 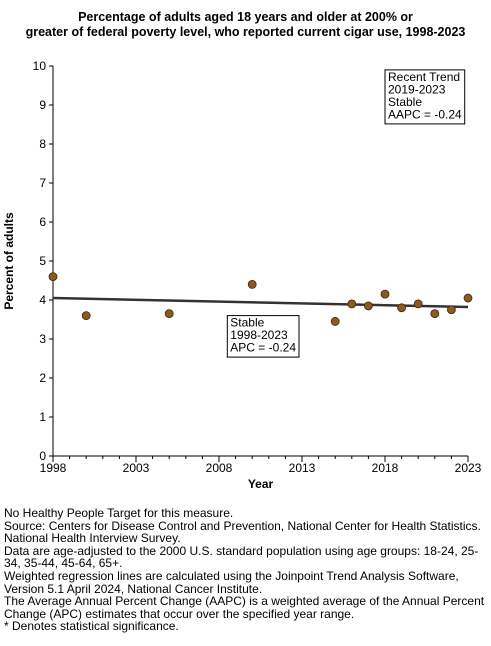 What do you see at coordinates (263, 348) in the screenshot?
I see `annotation-line: APC = -0.24` at bounding box center [263, 348].